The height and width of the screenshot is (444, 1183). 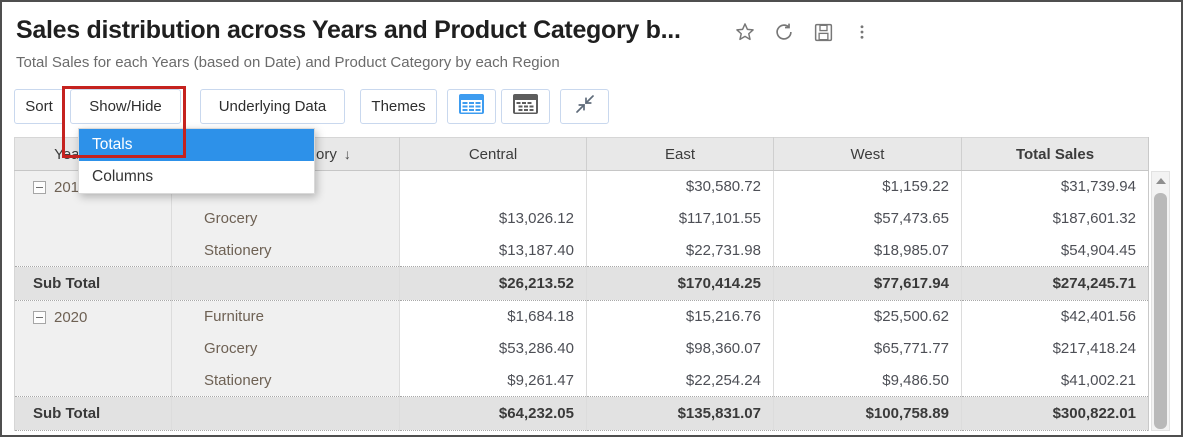 What do you see at coordinates (493, 380) in the screenshot?
I see `value-cell: $9,261.47` at bounding box center [493, 380].